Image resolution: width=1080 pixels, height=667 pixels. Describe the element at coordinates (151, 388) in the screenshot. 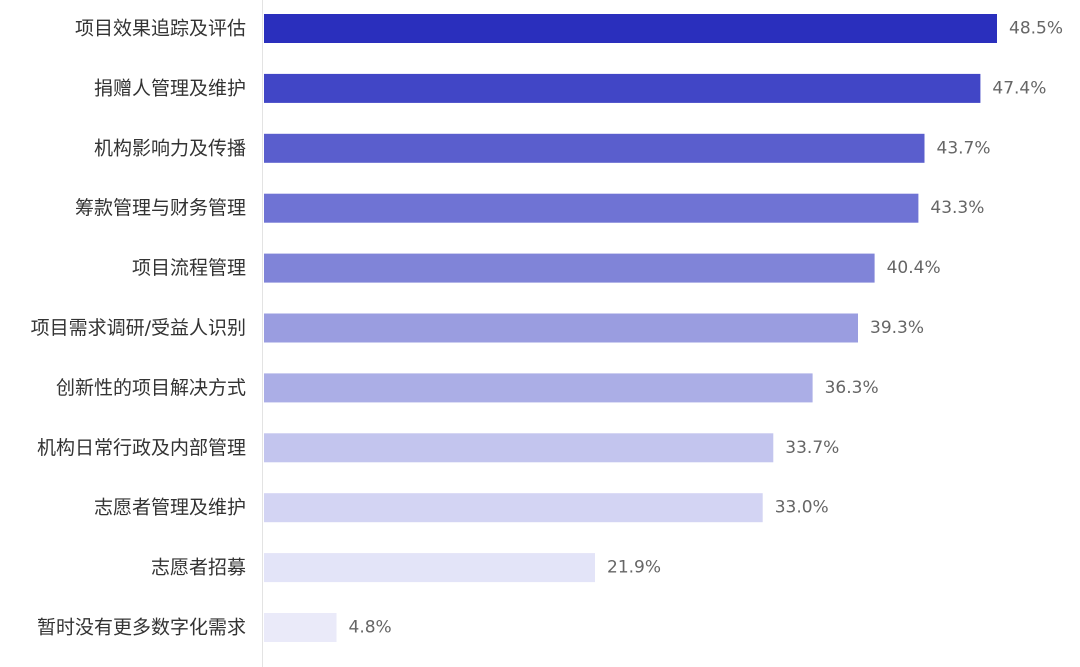

I see `category-label: 创新性的项目解决方式` at that location.